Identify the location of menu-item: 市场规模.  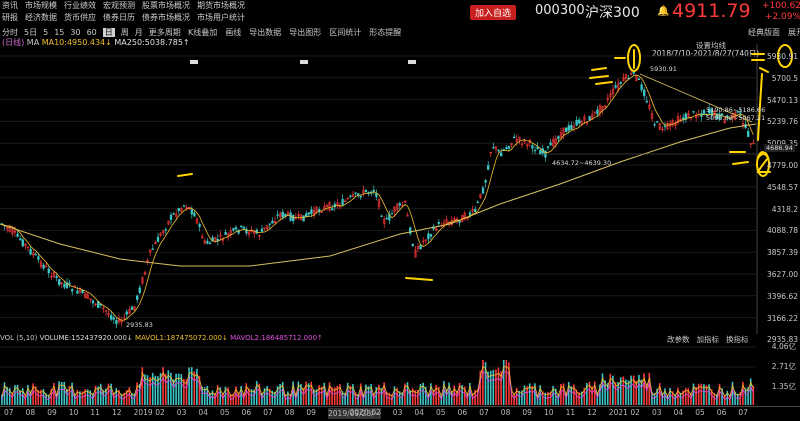
(41, 5).